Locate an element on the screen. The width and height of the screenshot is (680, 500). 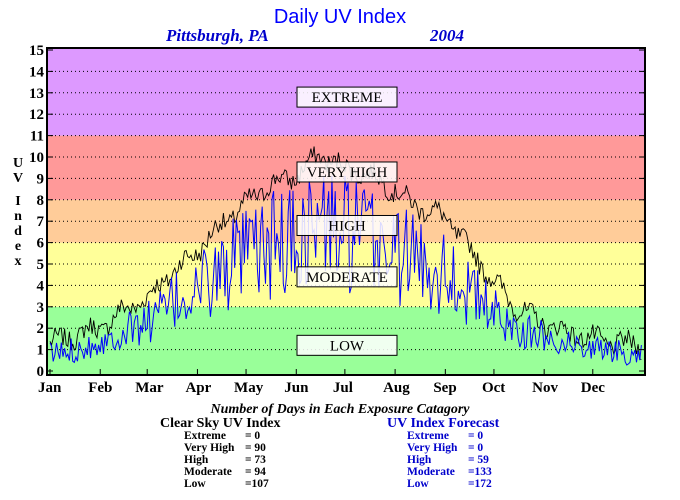
y-tick-label: 7 is located at coordinates (41, 222).